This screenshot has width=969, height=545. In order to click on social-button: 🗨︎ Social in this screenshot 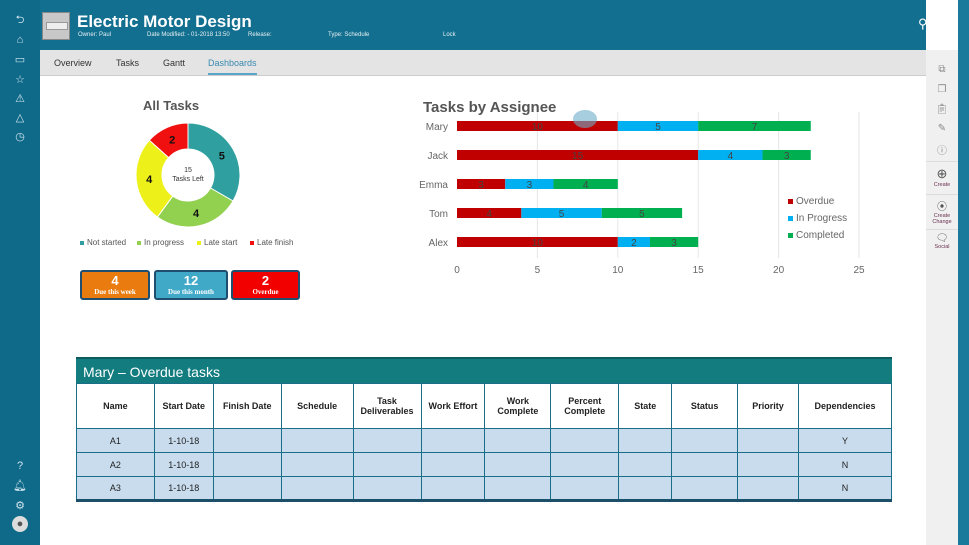, I will do `click(942, 241)`.